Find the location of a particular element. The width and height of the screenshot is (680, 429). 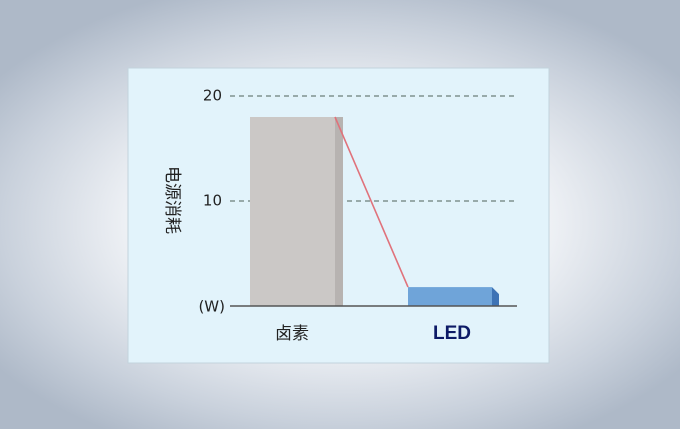

bar-led is located at coordinates (450, 296).